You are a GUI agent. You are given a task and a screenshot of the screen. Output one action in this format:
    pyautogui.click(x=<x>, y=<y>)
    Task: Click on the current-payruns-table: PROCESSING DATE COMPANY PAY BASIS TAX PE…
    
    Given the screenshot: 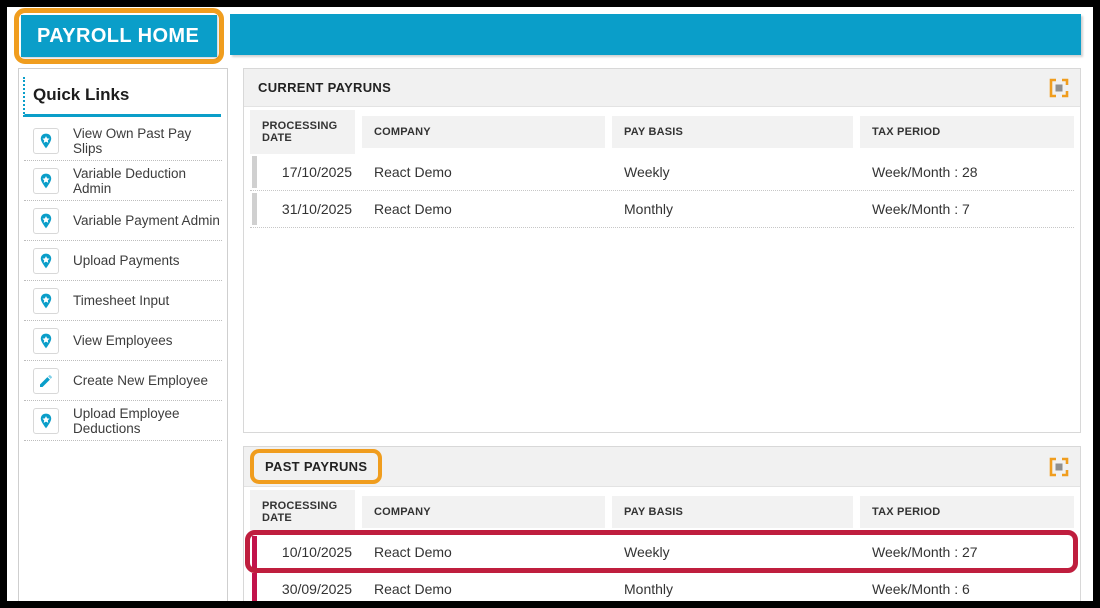 What is the action you would take?
    pyautogui.click(x=662, y=169)
    